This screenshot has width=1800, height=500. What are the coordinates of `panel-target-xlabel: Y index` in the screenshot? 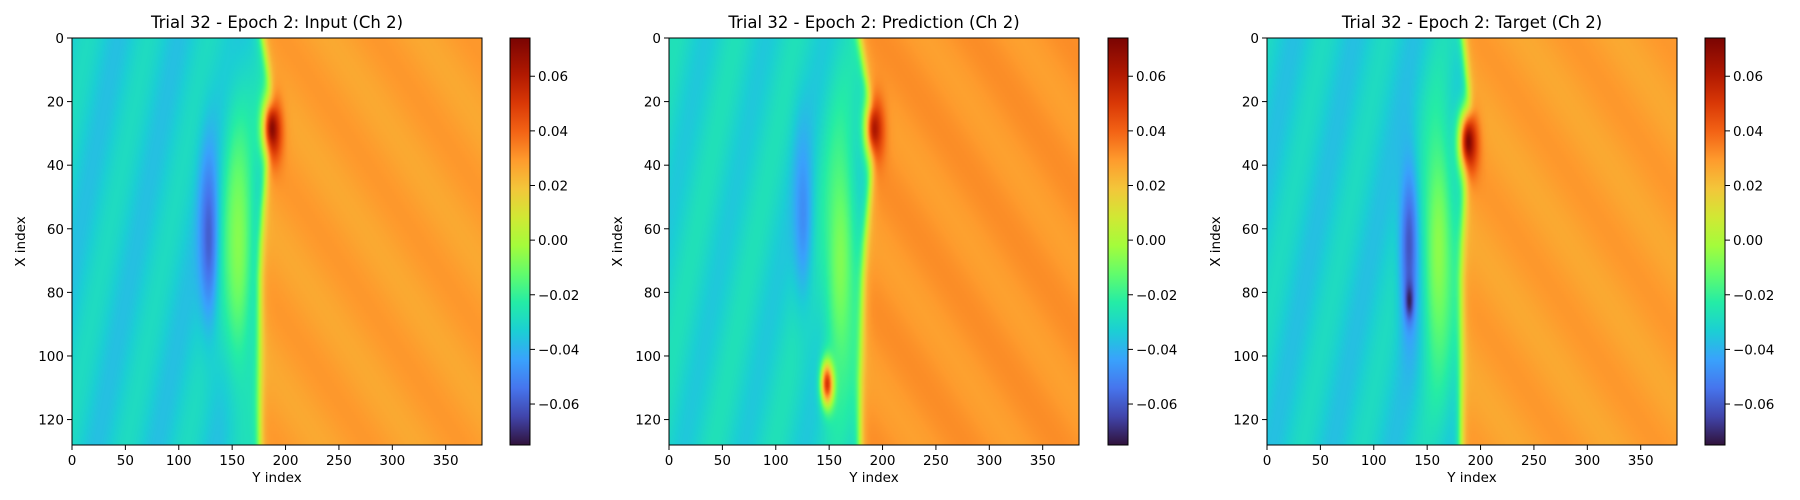 It's located at (1471, 478).